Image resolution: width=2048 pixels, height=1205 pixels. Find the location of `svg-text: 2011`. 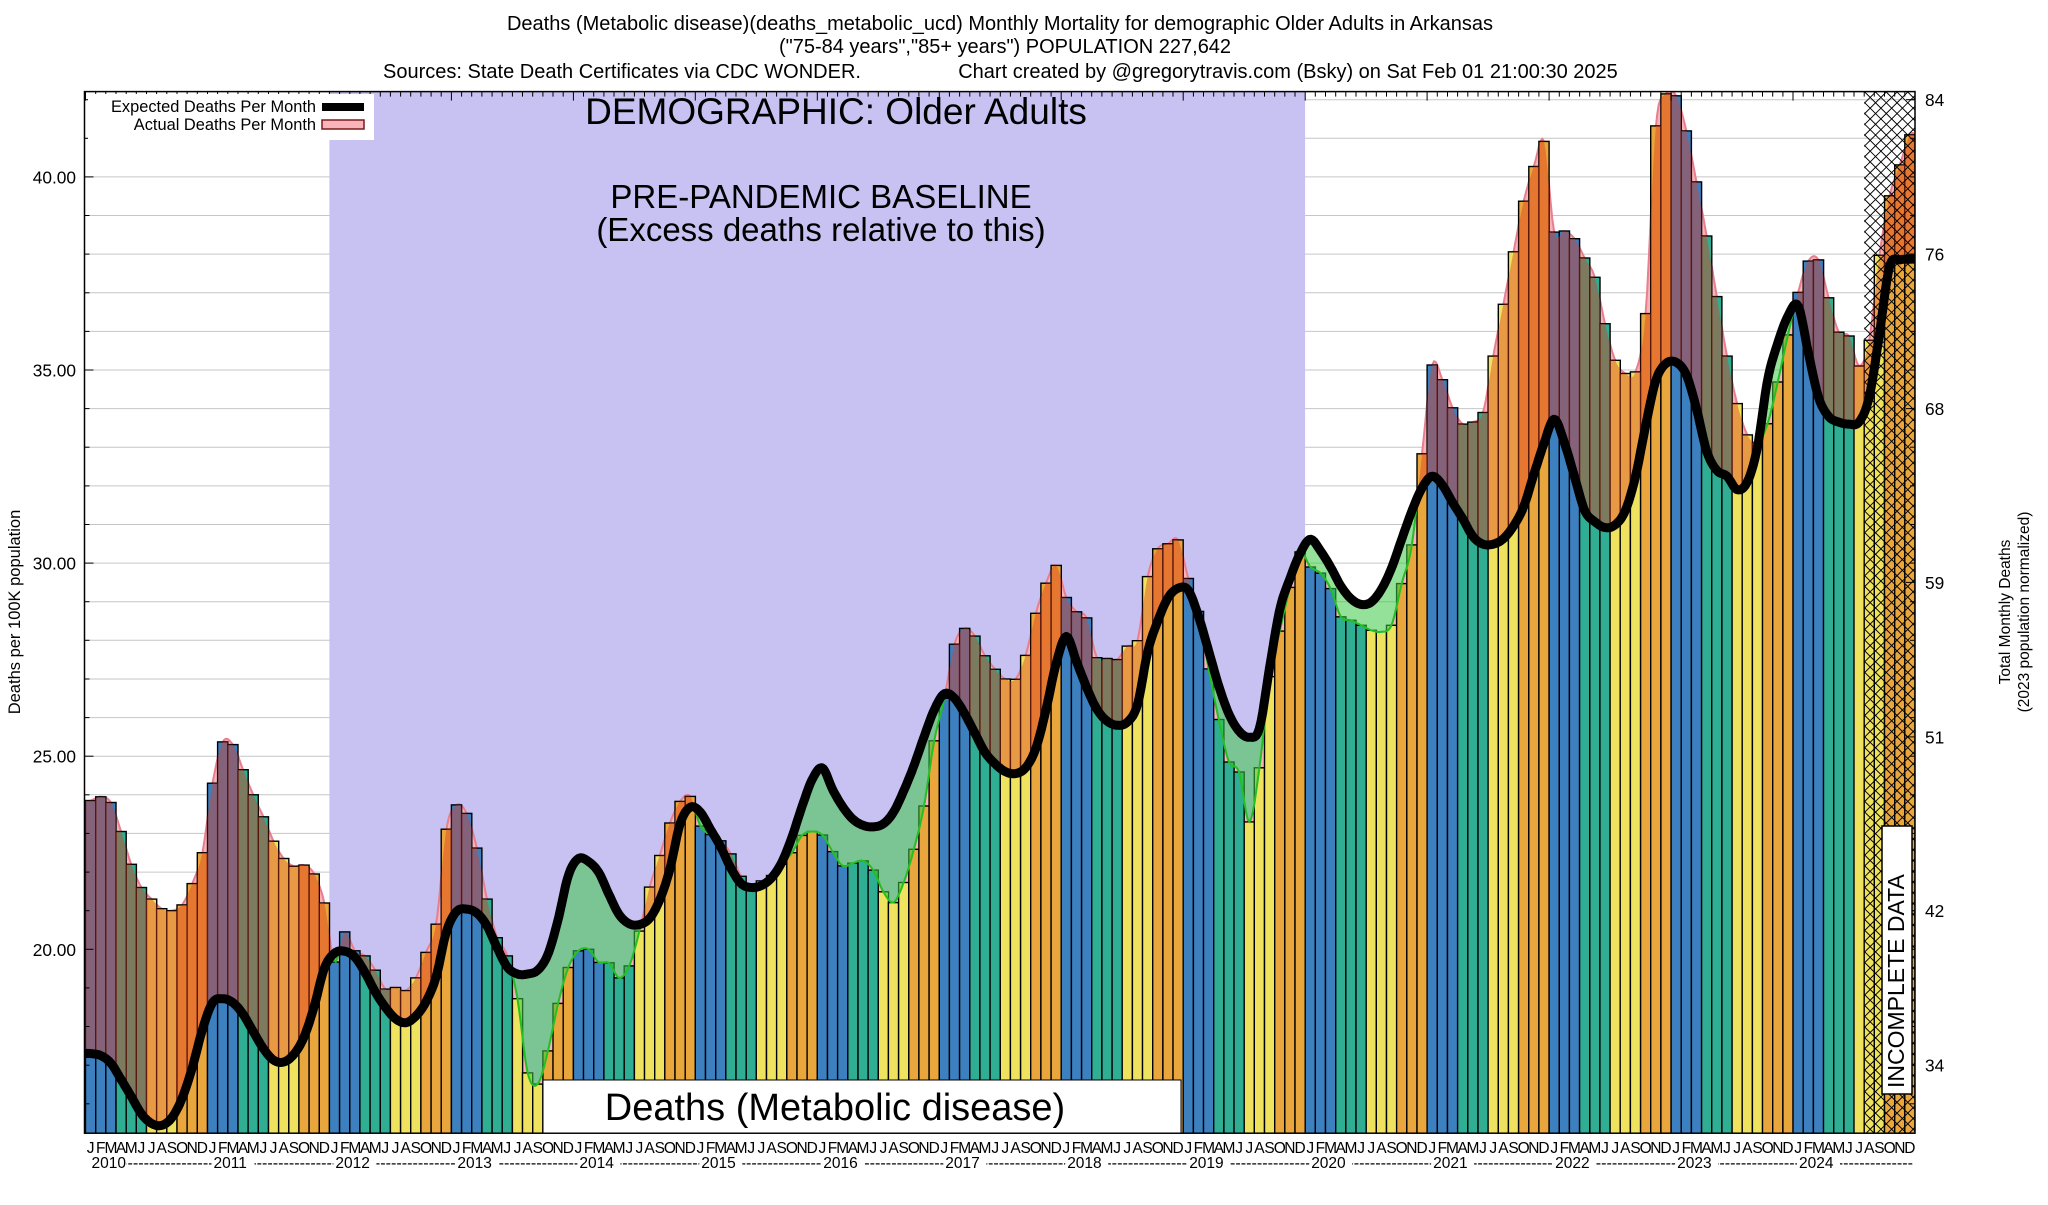

svg-text: 2011 is located at coordinates (230, 1163).